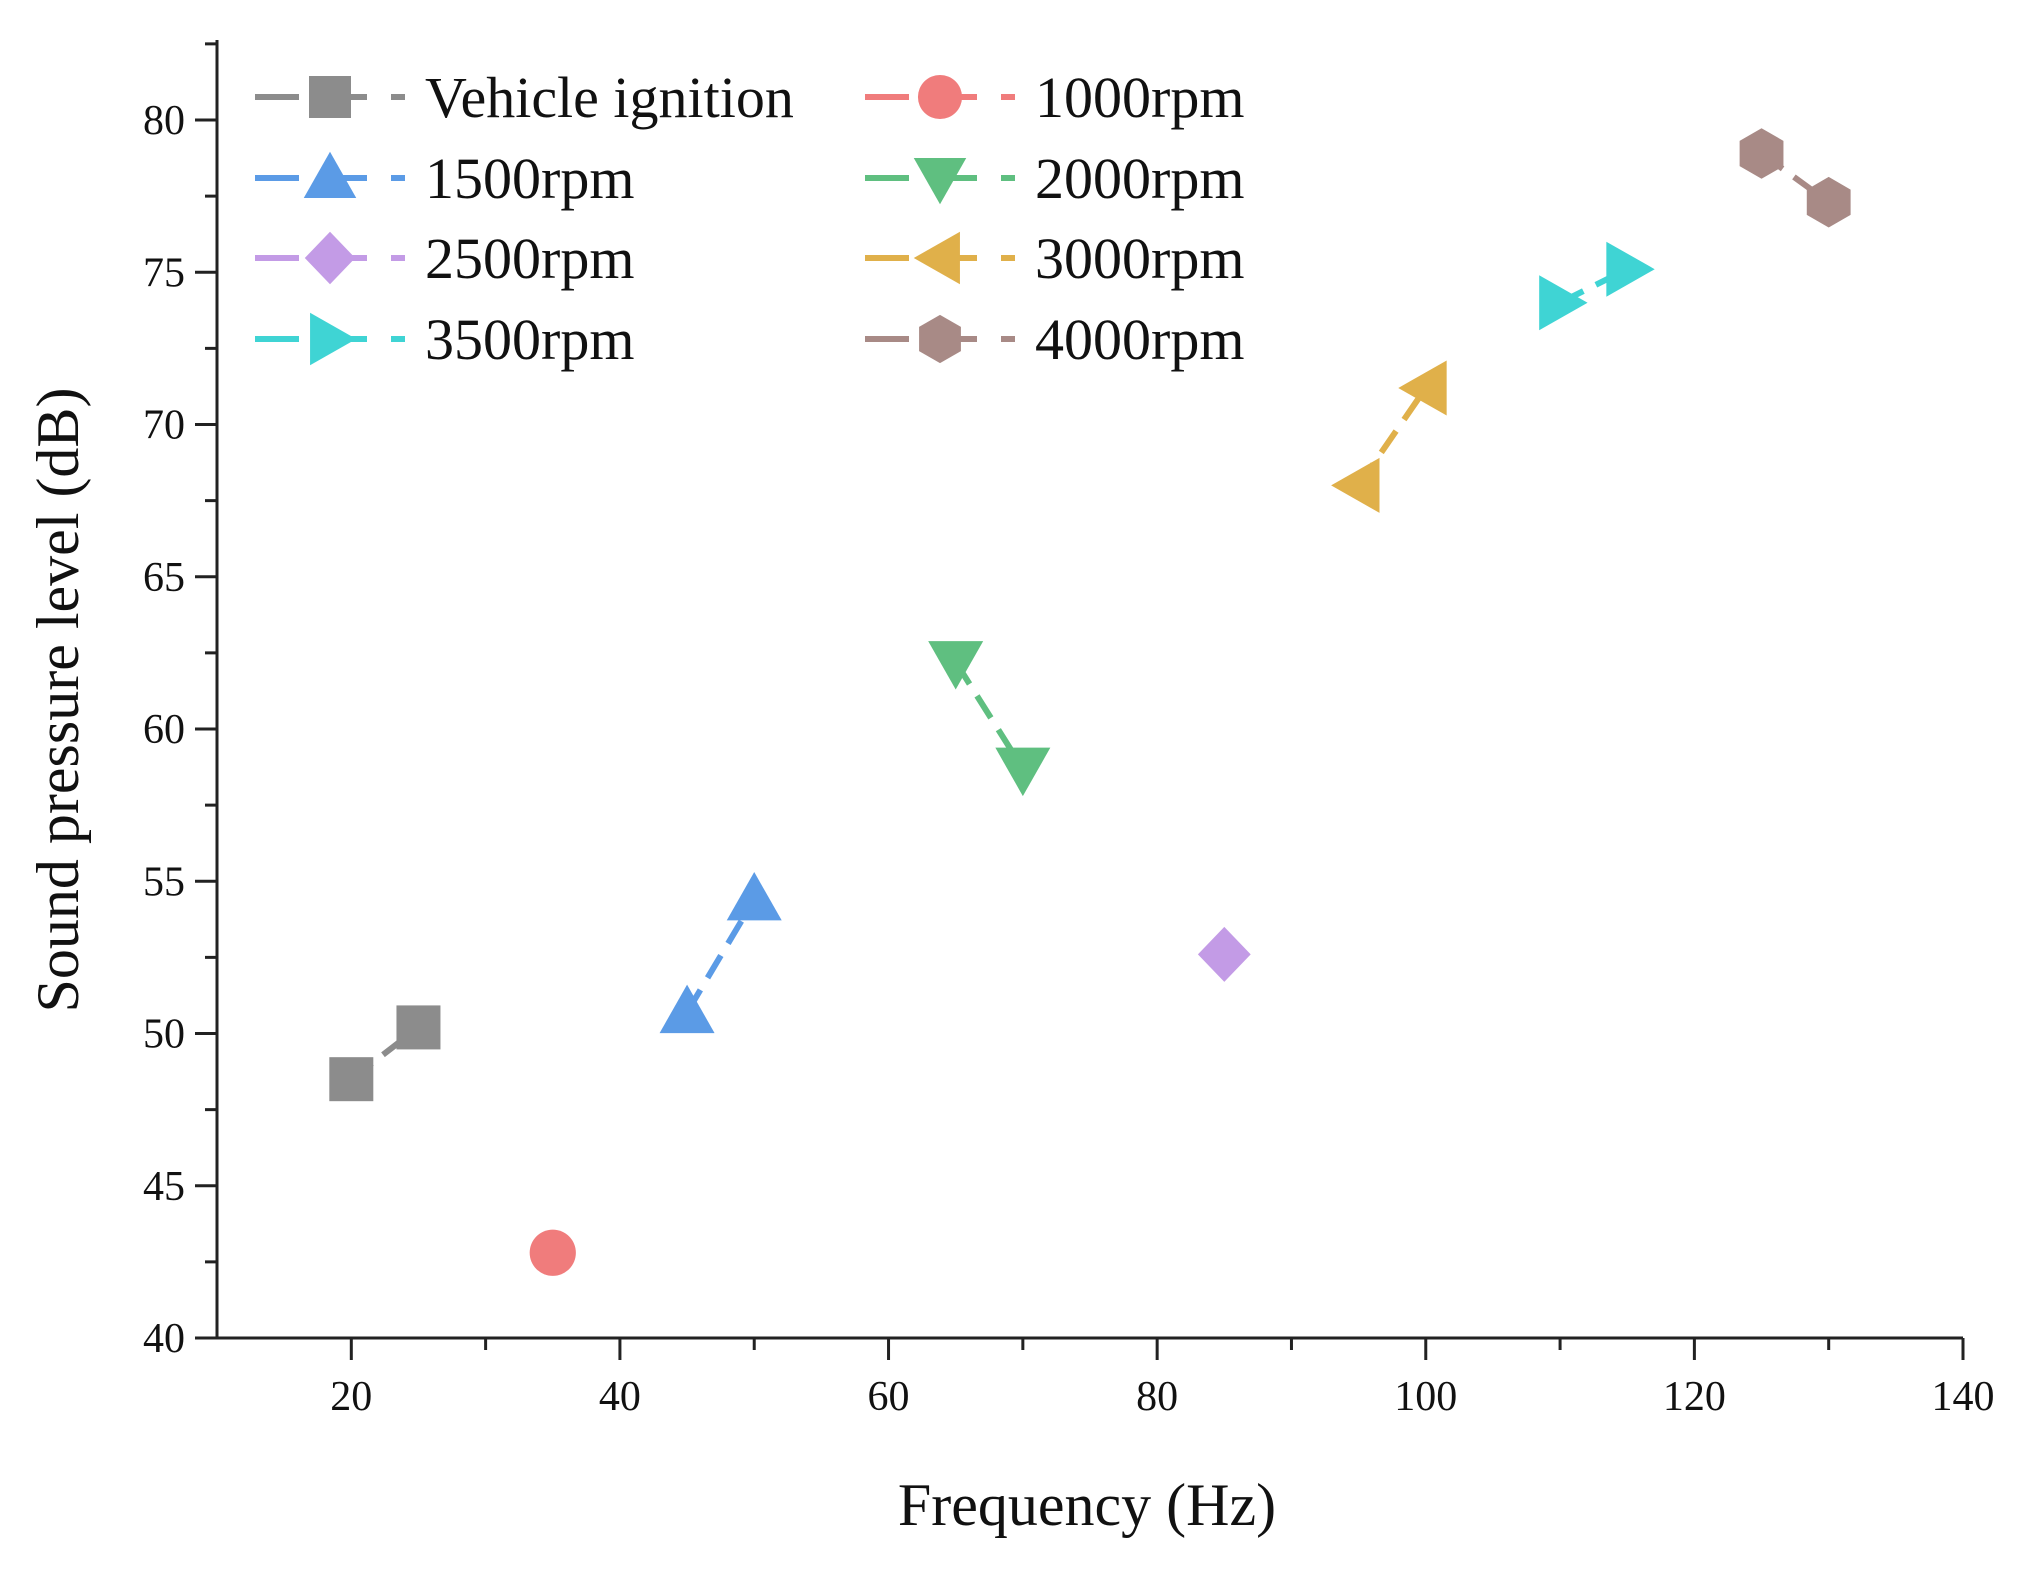 The image size is (2023, 1569). What do you see at coordinates (989, 719) in the screenshot?
I see `series-2000rpm` at bounding box center [989, 719].